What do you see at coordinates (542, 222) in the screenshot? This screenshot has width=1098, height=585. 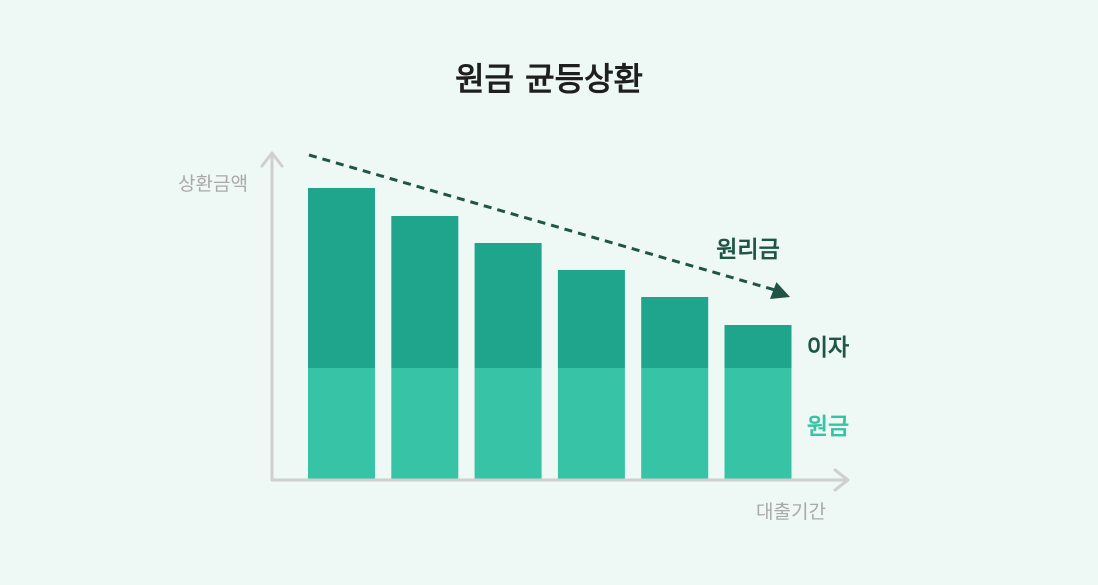 I see `trend-line` at bounding box center [542, 222].